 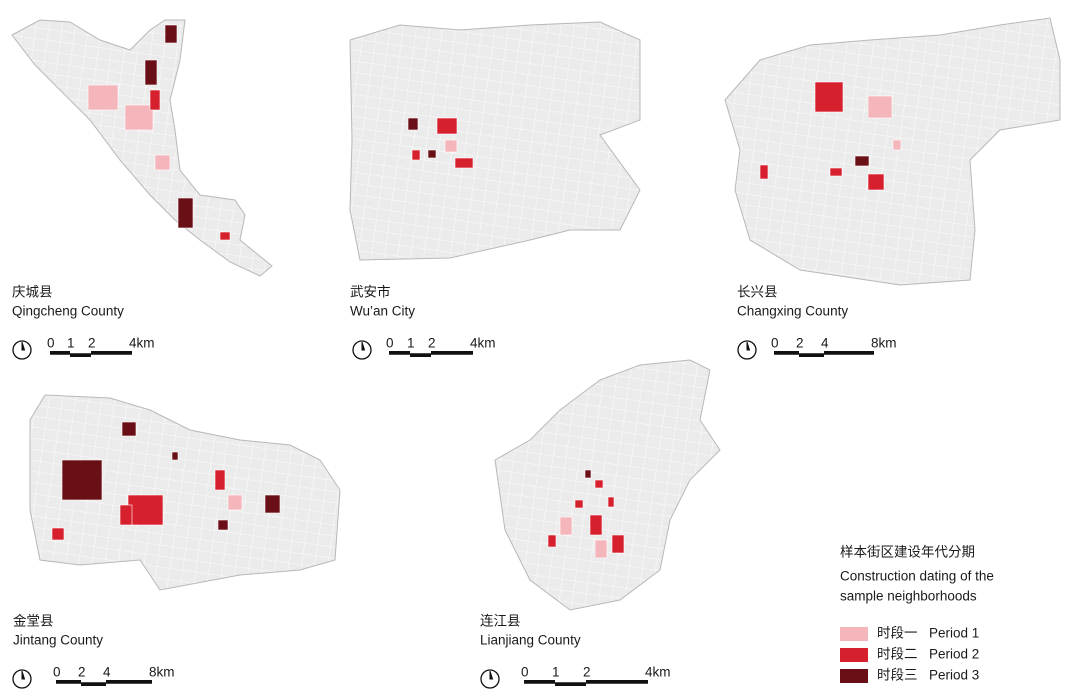 I want to click on legend-label-cn: 时段一, so click(x=897, y=633).